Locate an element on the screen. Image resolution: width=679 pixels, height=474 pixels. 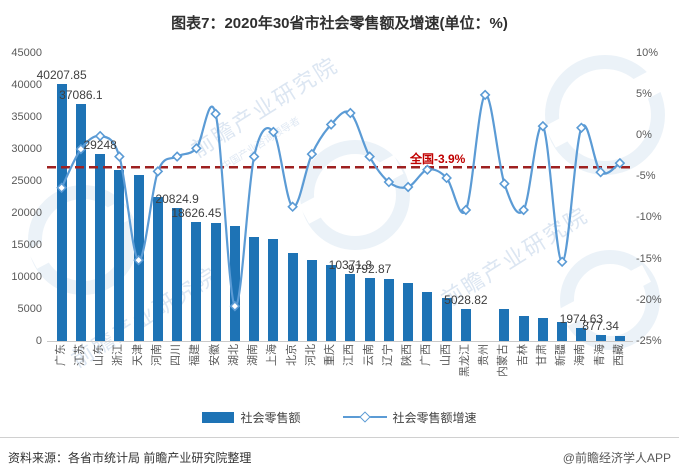
bar-辽宁 is located at coordinates (388, 310).